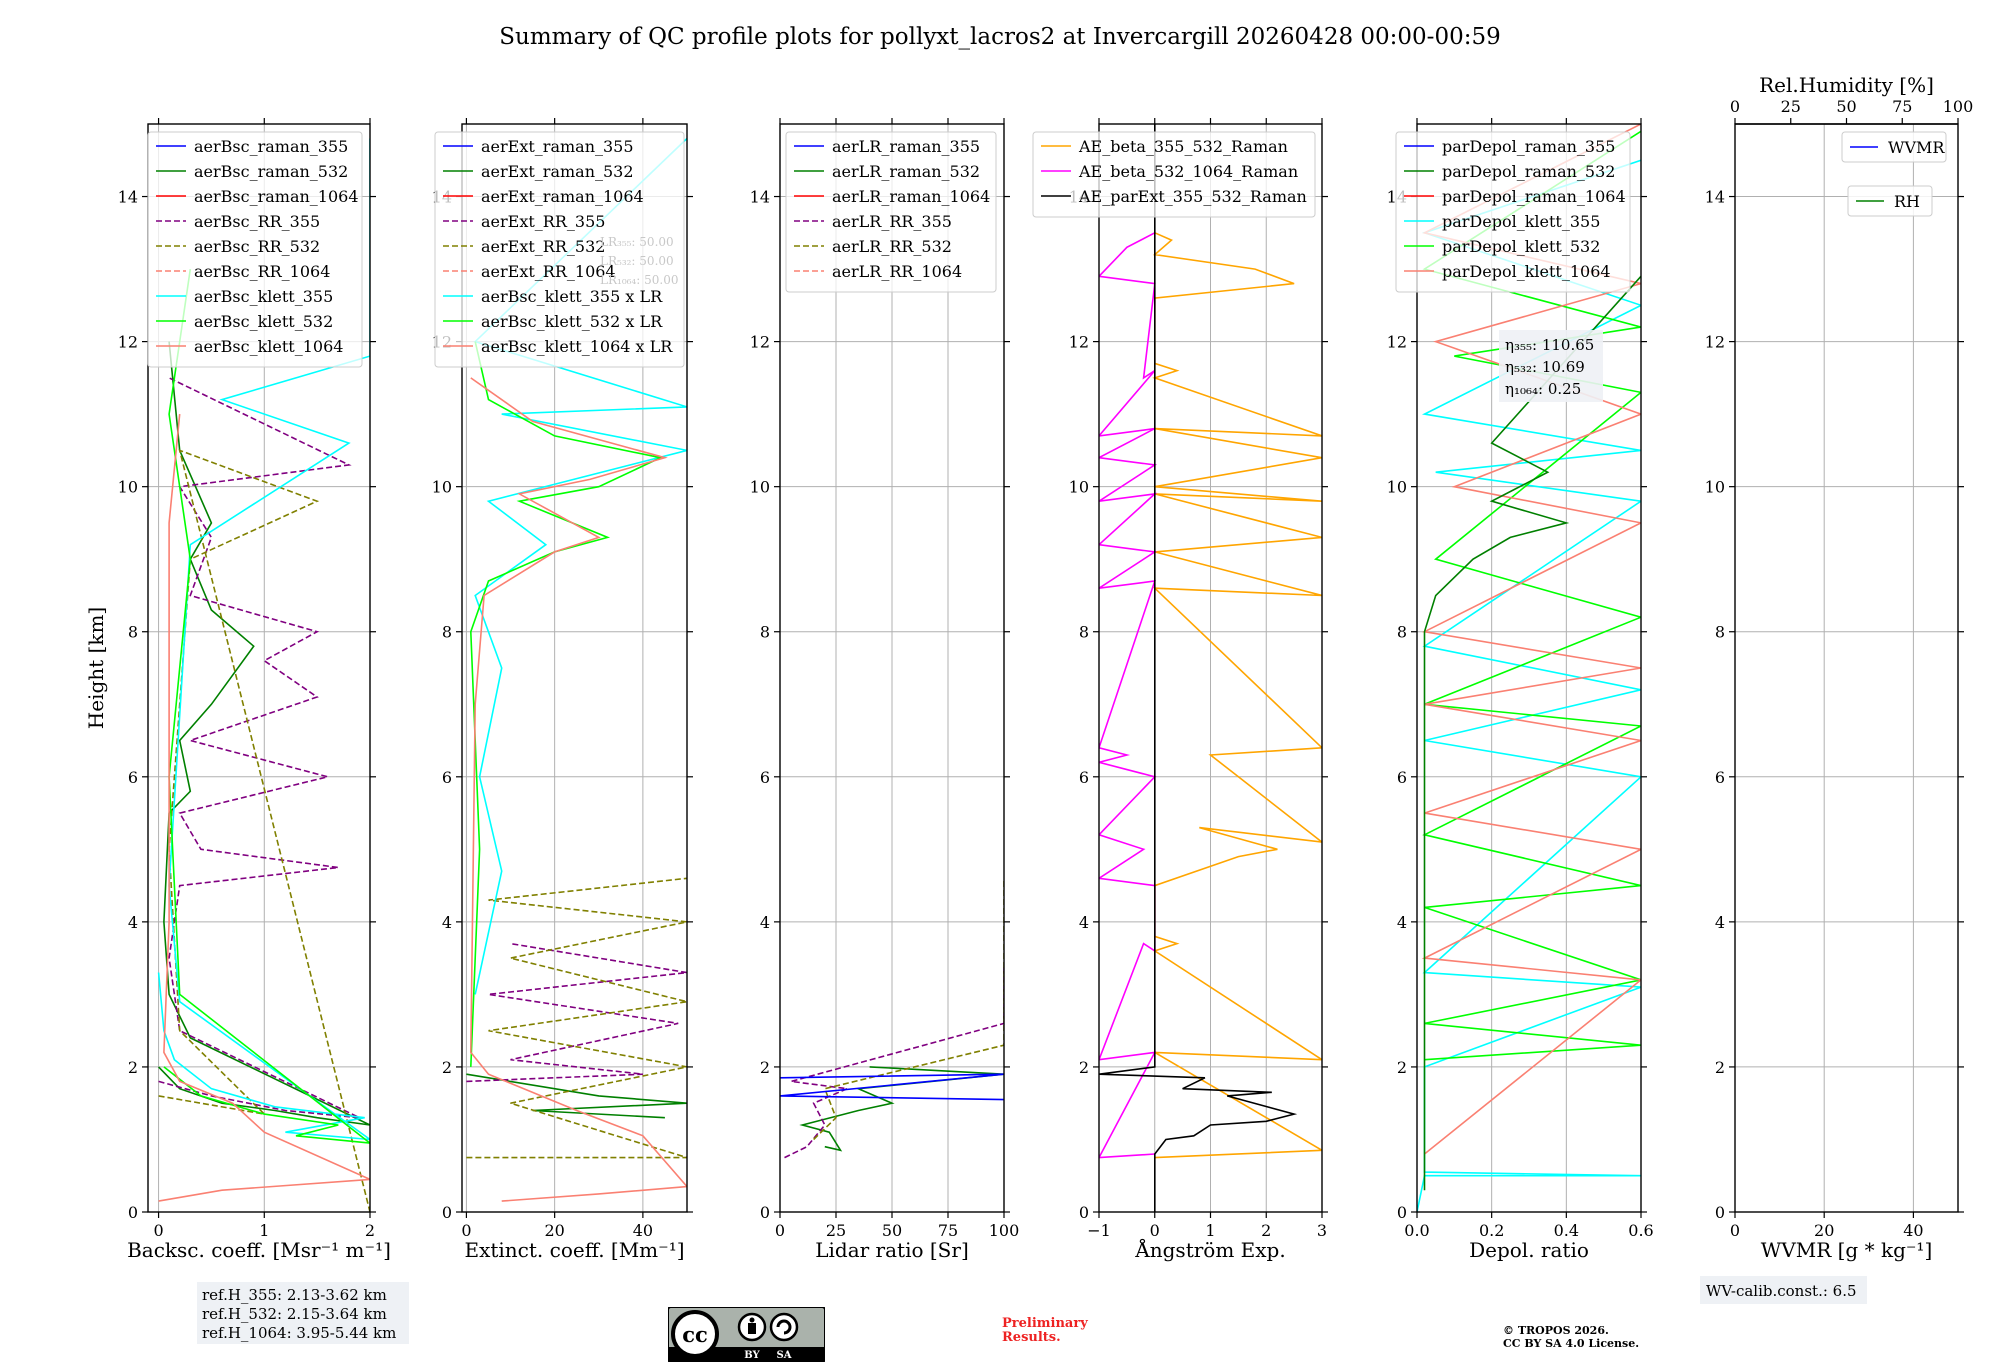  What do you see at coordinates (1528, 146) in the screenshot?
I see `legend-entry: parDepol_raman_355` at bounding box center [1528, 146].